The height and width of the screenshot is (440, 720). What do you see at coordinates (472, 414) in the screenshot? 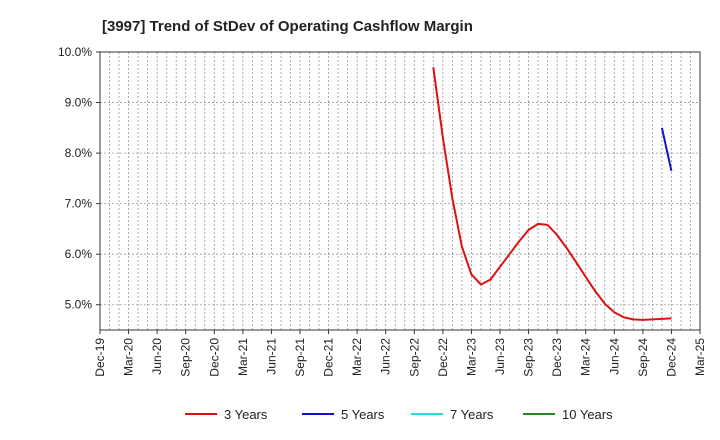
I see `legend-label: 7 Years` at bounding box center [472, 414].